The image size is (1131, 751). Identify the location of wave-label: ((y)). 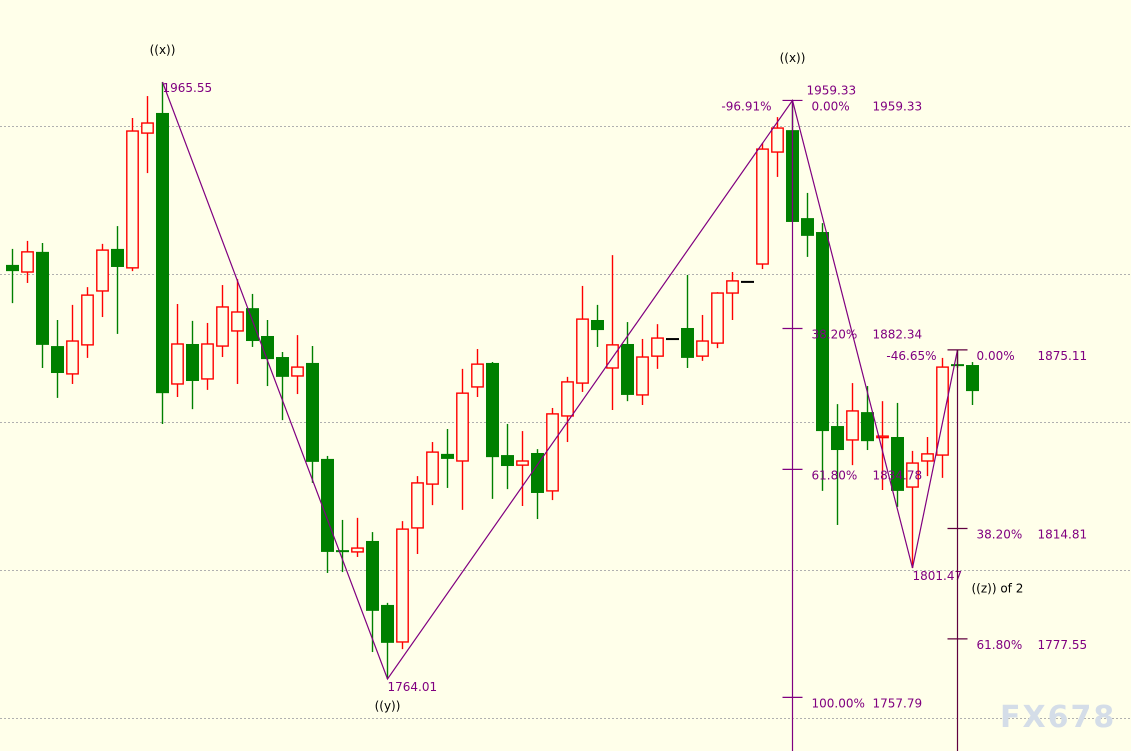
(388, 706).